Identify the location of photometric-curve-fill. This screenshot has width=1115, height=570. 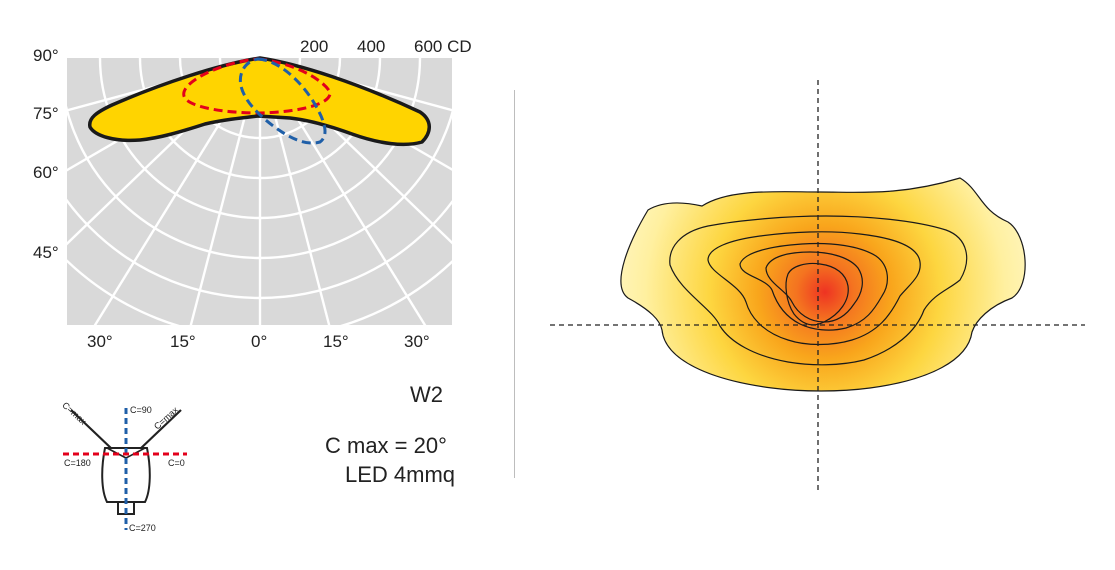
(259, 101).